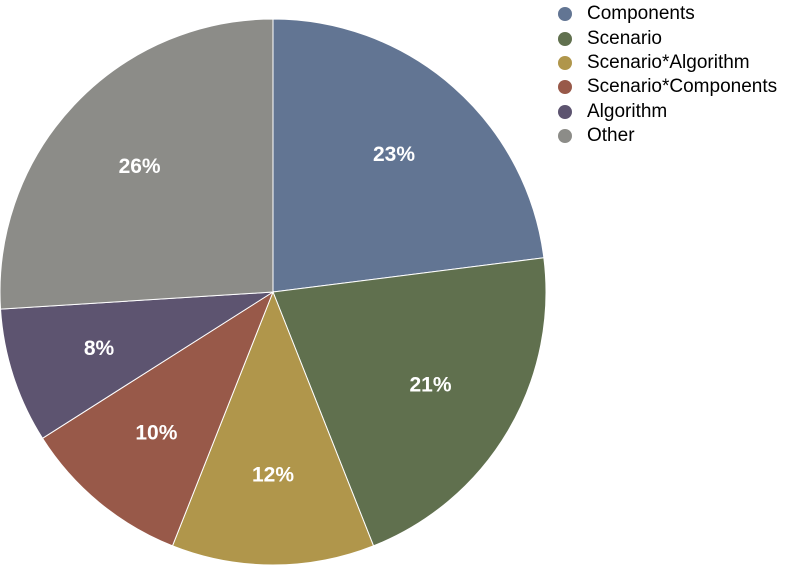  I want to click on legend-item-components: Components, so click(667, 14).